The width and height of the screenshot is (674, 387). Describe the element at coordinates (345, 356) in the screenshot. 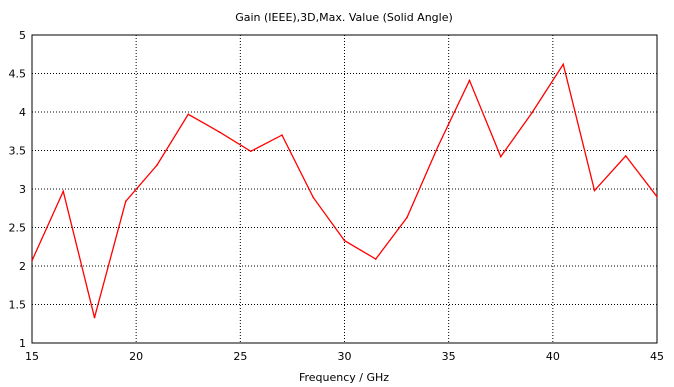

I see `x-tick-label: 30` at that location.